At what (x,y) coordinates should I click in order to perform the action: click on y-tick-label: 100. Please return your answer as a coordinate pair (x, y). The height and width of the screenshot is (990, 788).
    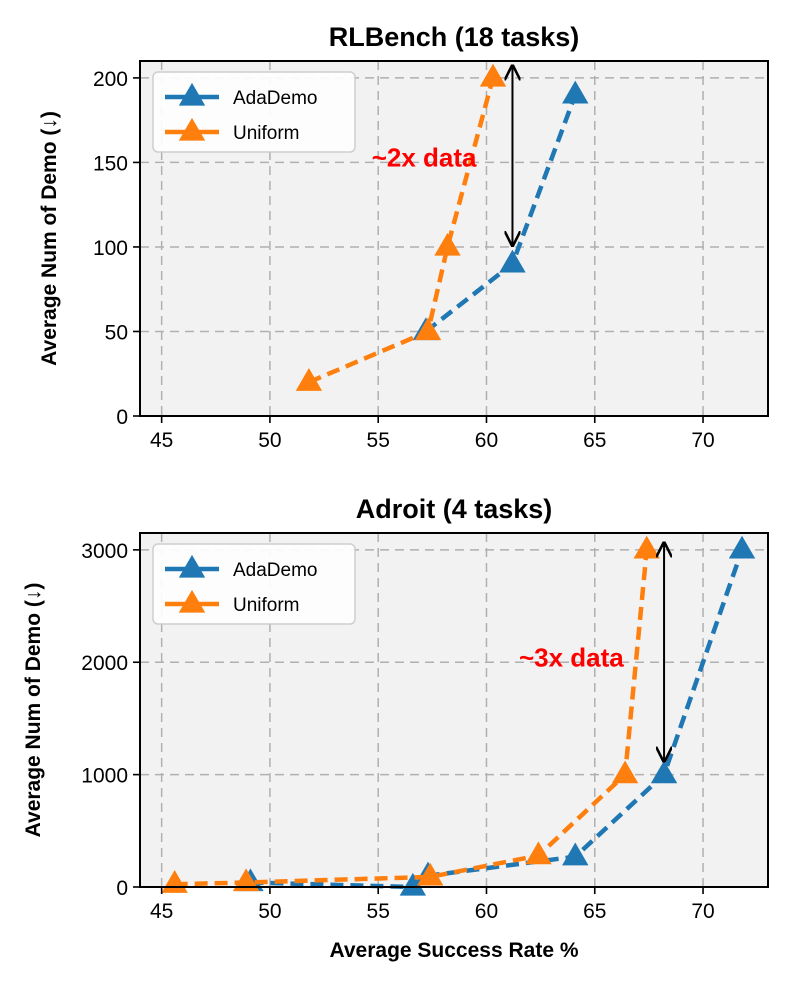
    Looking at the image, I should click on (110, 248).